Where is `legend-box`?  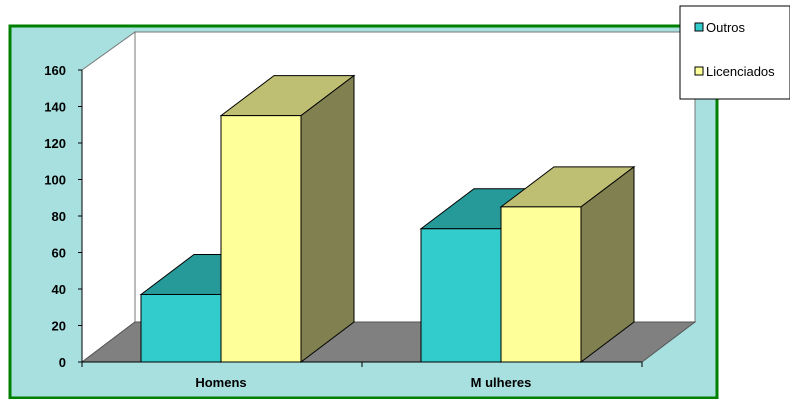
legend-box is located at coordinates (734, 52).